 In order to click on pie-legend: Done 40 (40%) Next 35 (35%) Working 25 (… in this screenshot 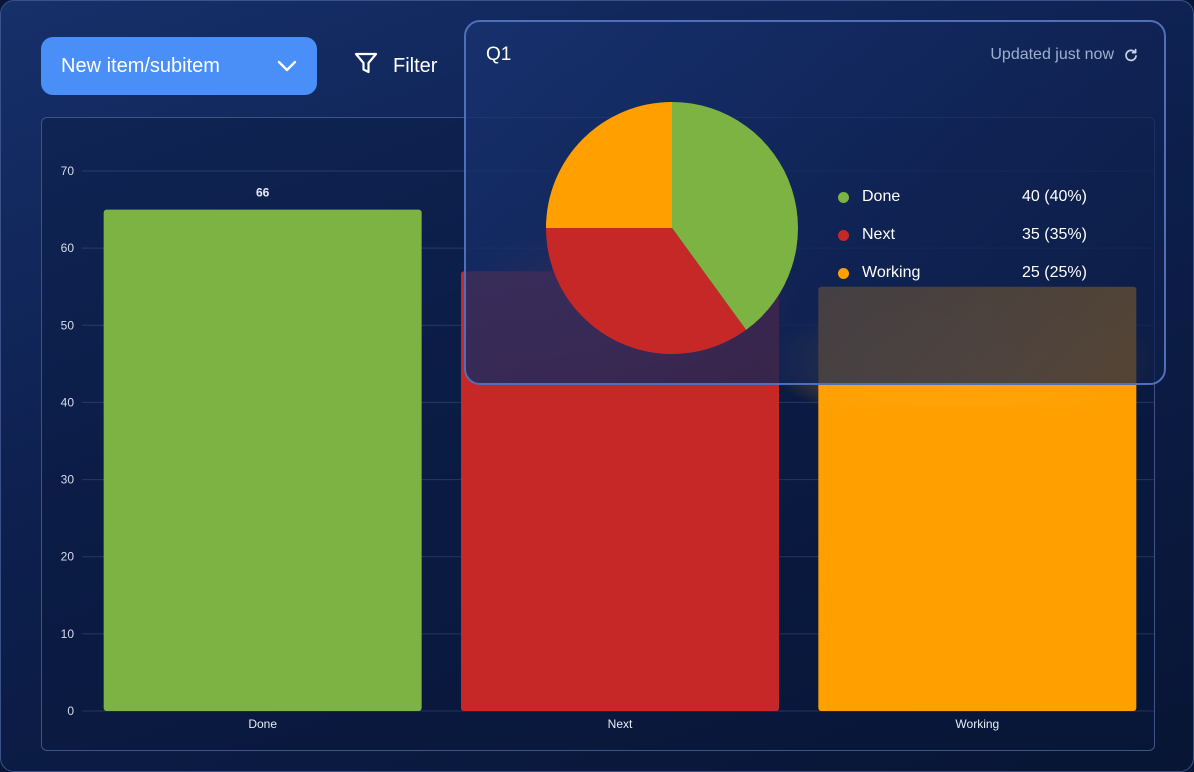, I will do `click(963, 235)`.